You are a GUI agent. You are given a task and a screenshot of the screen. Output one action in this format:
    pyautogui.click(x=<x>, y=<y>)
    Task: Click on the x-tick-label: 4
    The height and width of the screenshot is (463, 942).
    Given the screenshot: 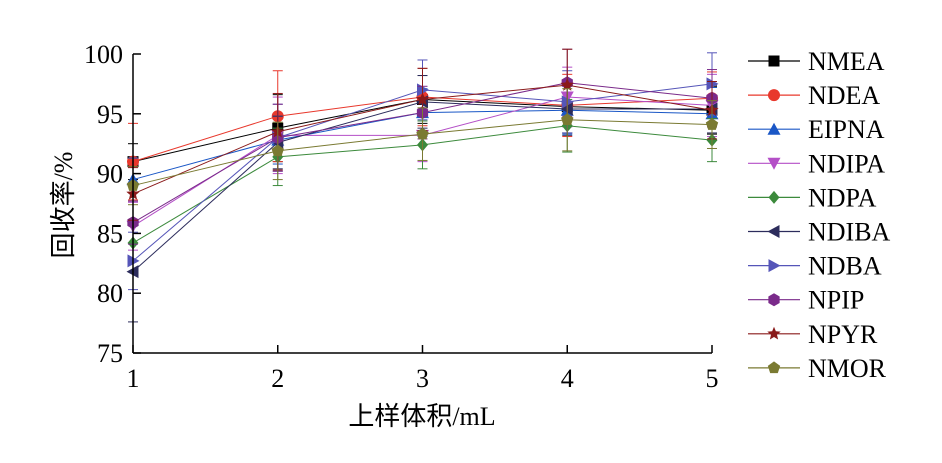 What is the action you would take?
    pyautogui.click(x=567, y=378)
    